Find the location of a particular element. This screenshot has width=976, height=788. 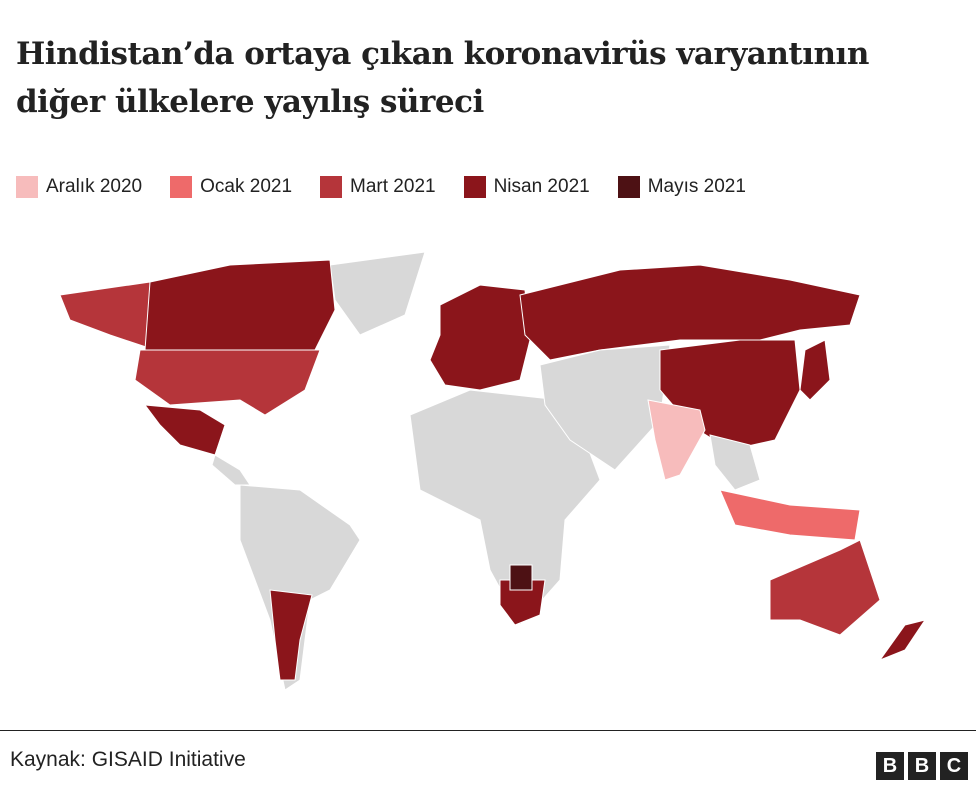

central-asia is located at coordinates (605, 407).